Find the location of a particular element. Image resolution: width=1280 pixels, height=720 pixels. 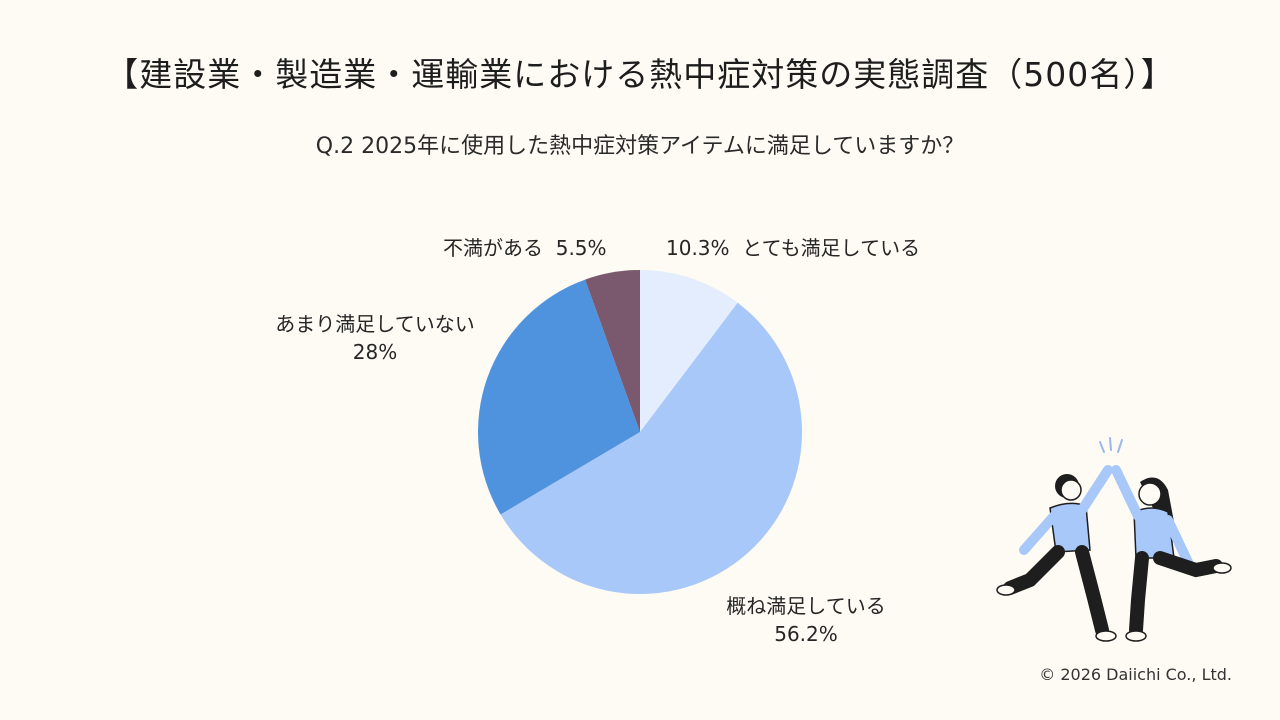

label-dissatisfied: 不満がある 5.5% is located at coordinates (525, 248).